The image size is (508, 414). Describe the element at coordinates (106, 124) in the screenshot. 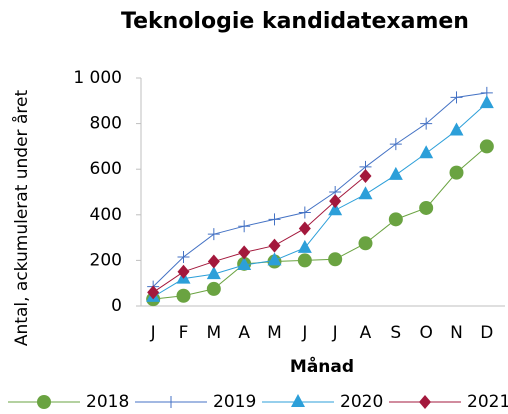

I see `y-tick-label: 800` at that location.